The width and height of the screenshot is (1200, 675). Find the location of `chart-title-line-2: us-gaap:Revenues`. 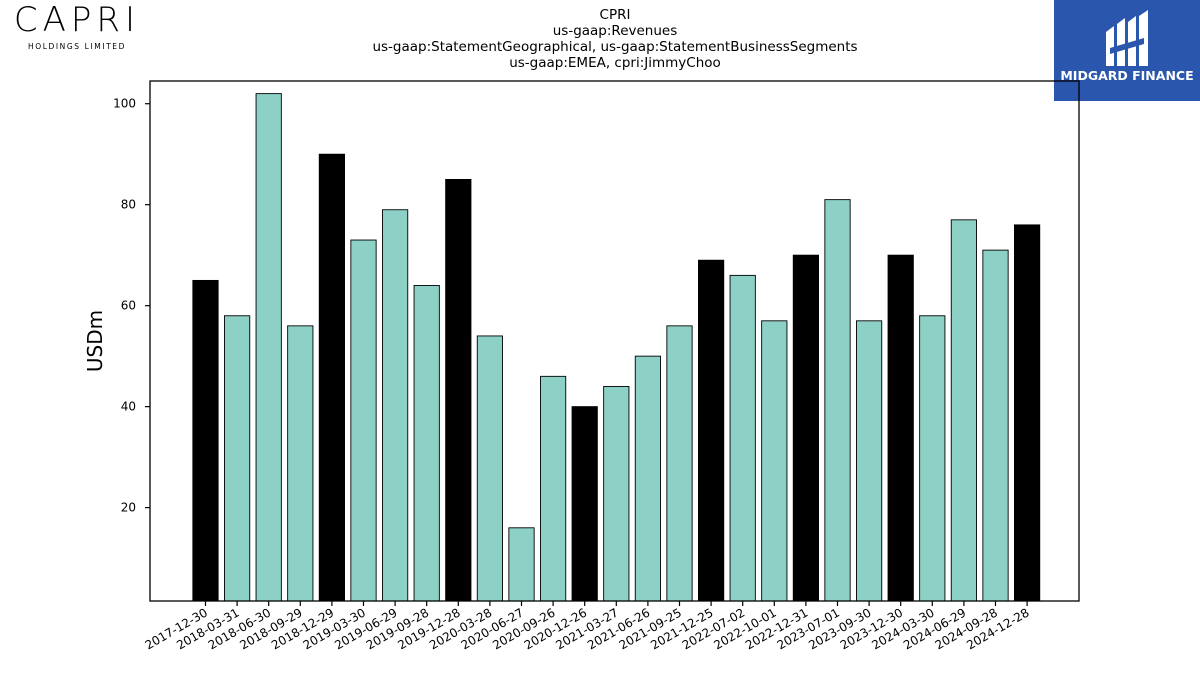

chart-title-line-2: us-gaap:Revenues is located at coordinates (615, 31).